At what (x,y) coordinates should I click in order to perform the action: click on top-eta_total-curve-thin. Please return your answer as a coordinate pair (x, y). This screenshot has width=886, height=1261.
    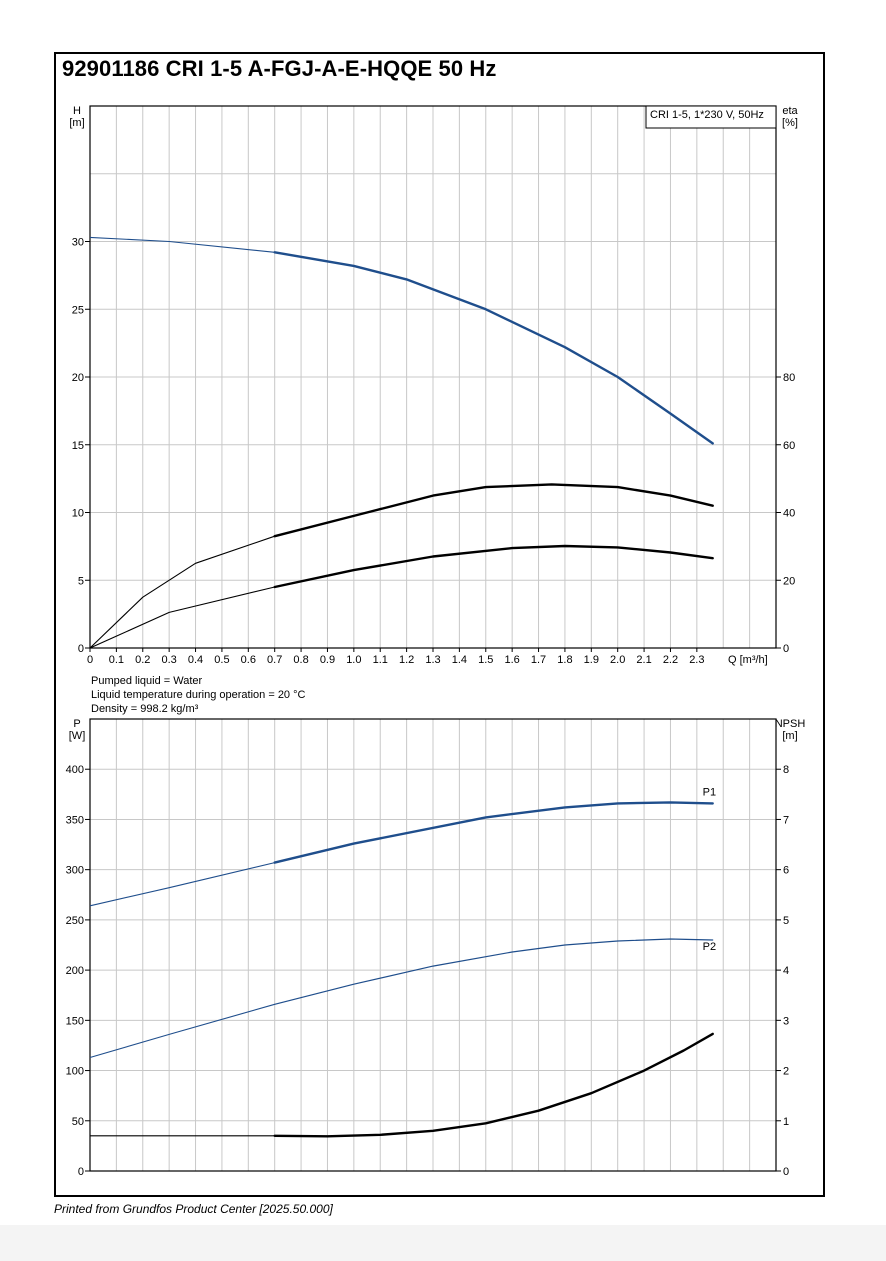
    Looking at the image, I should click on (182, 617).